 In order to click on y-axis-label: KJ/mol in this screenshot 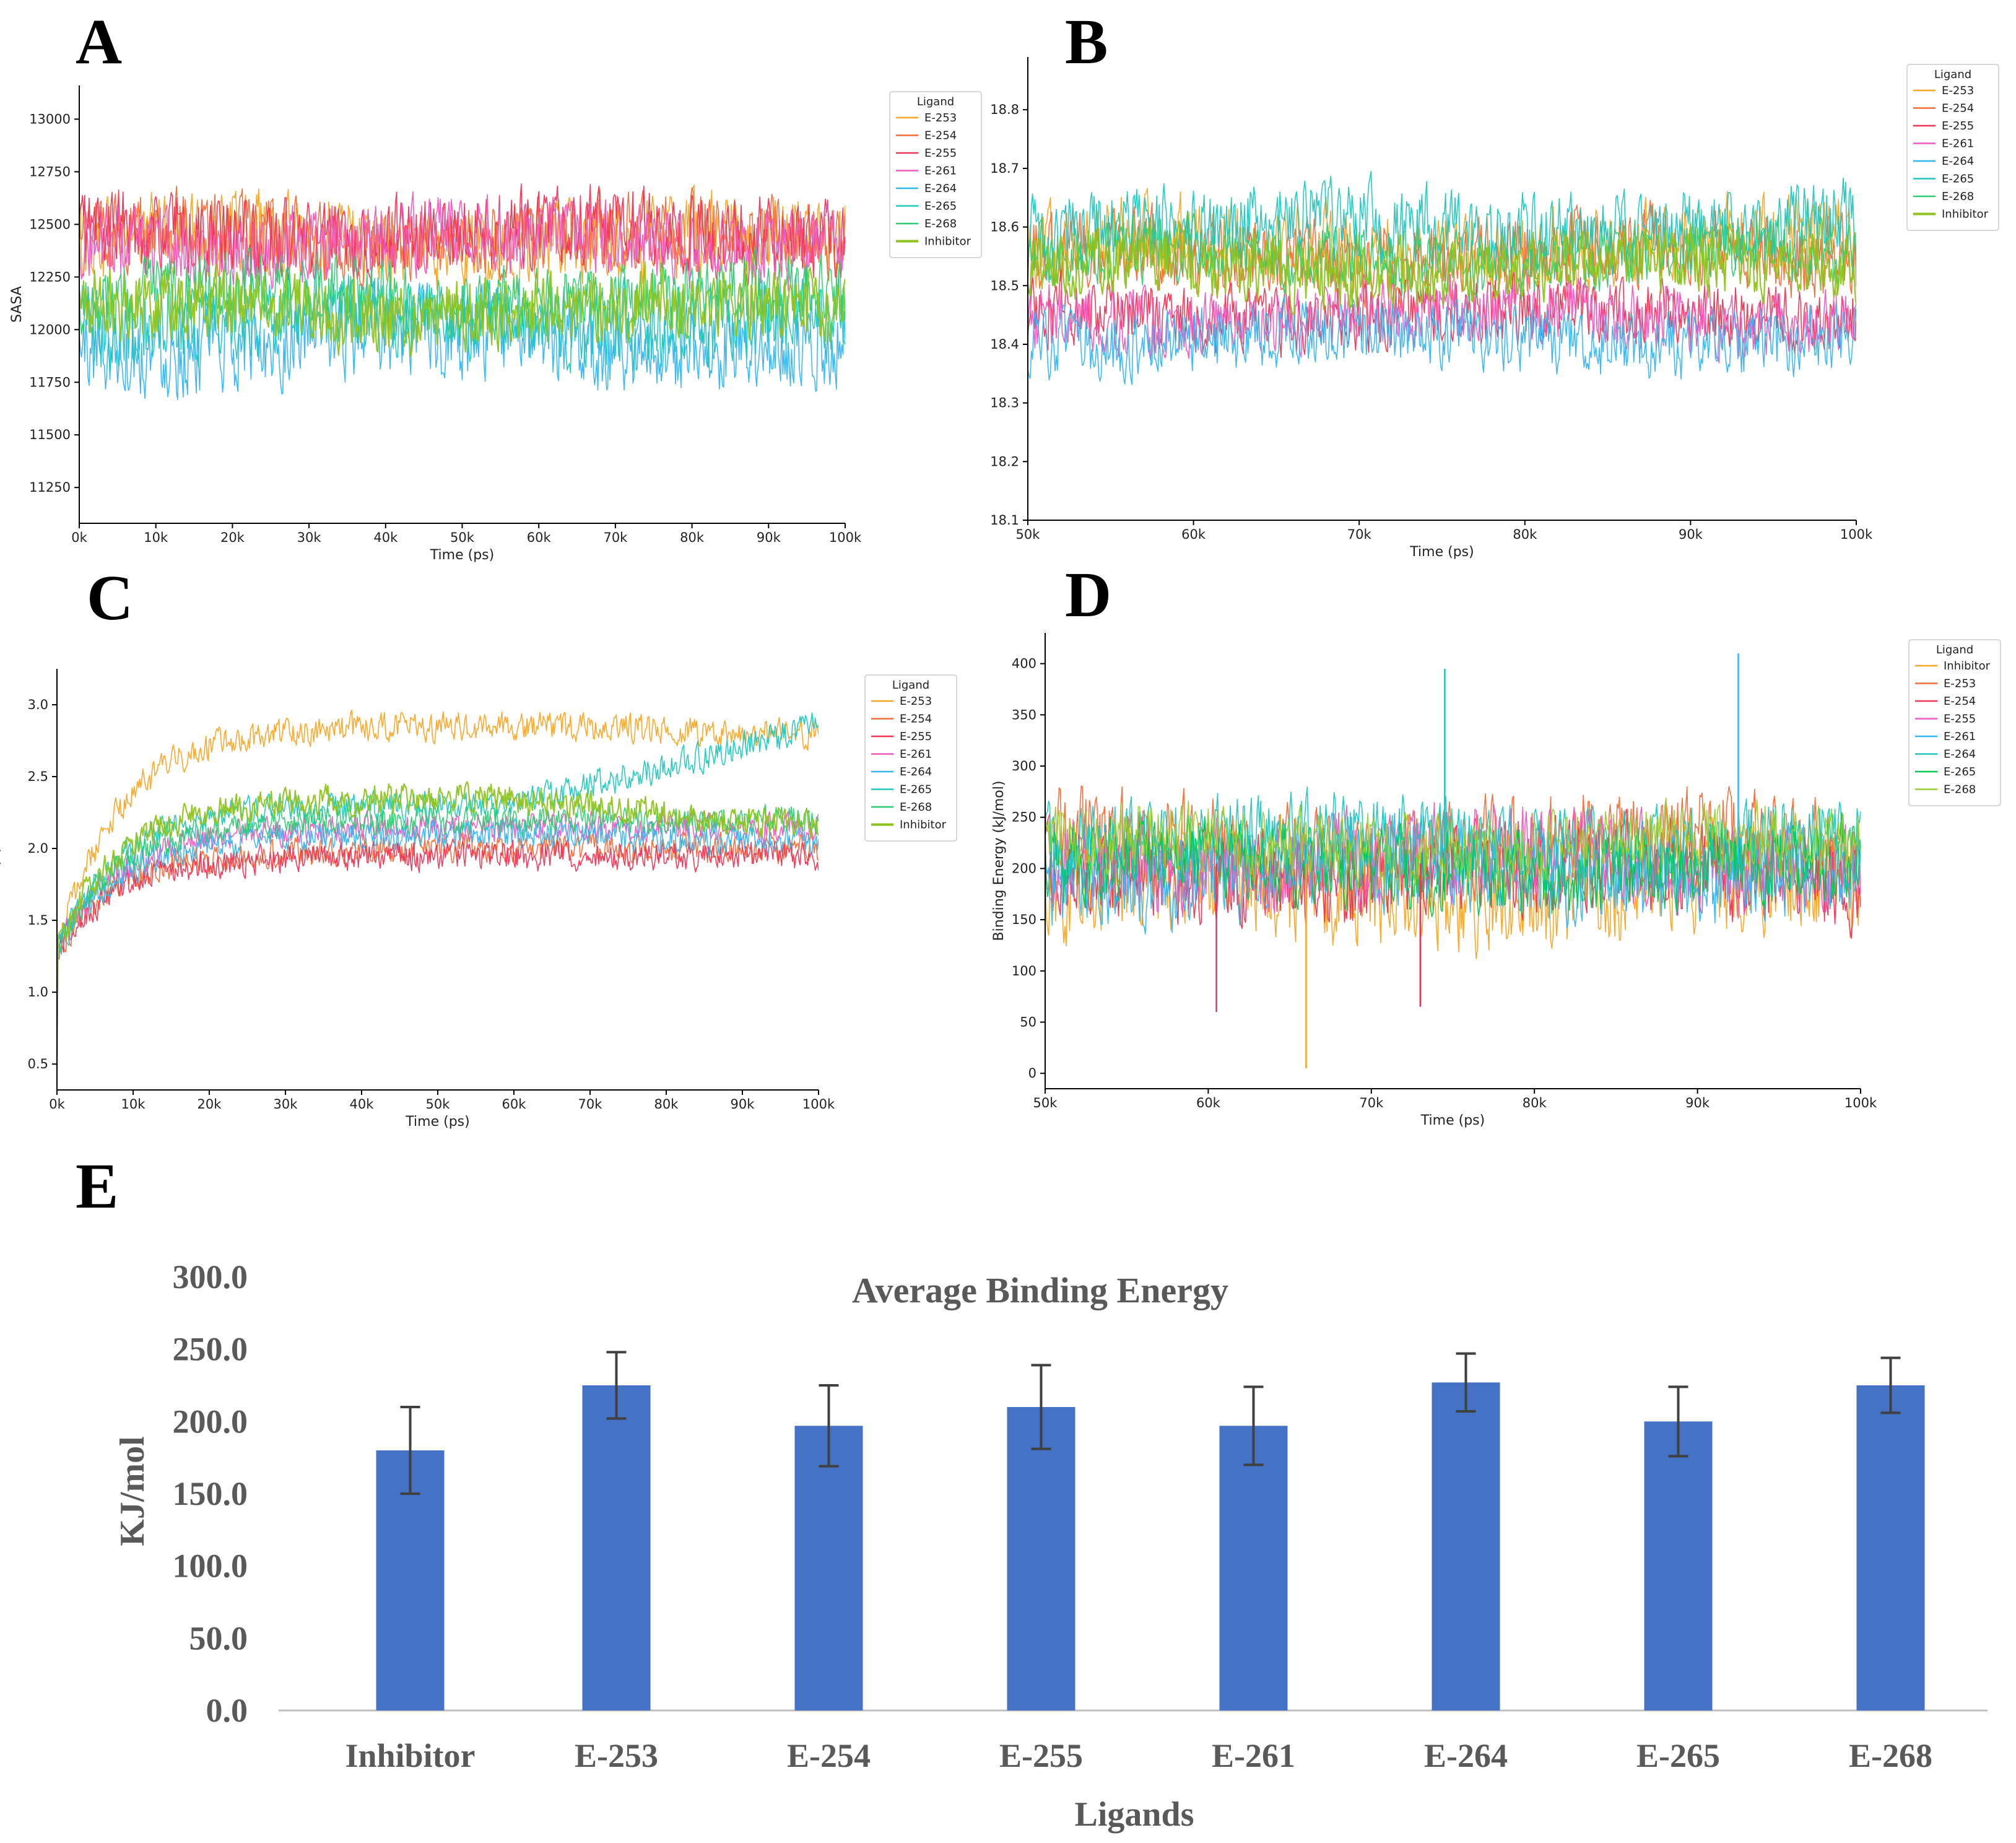, I will do `click(132, 1491)`.